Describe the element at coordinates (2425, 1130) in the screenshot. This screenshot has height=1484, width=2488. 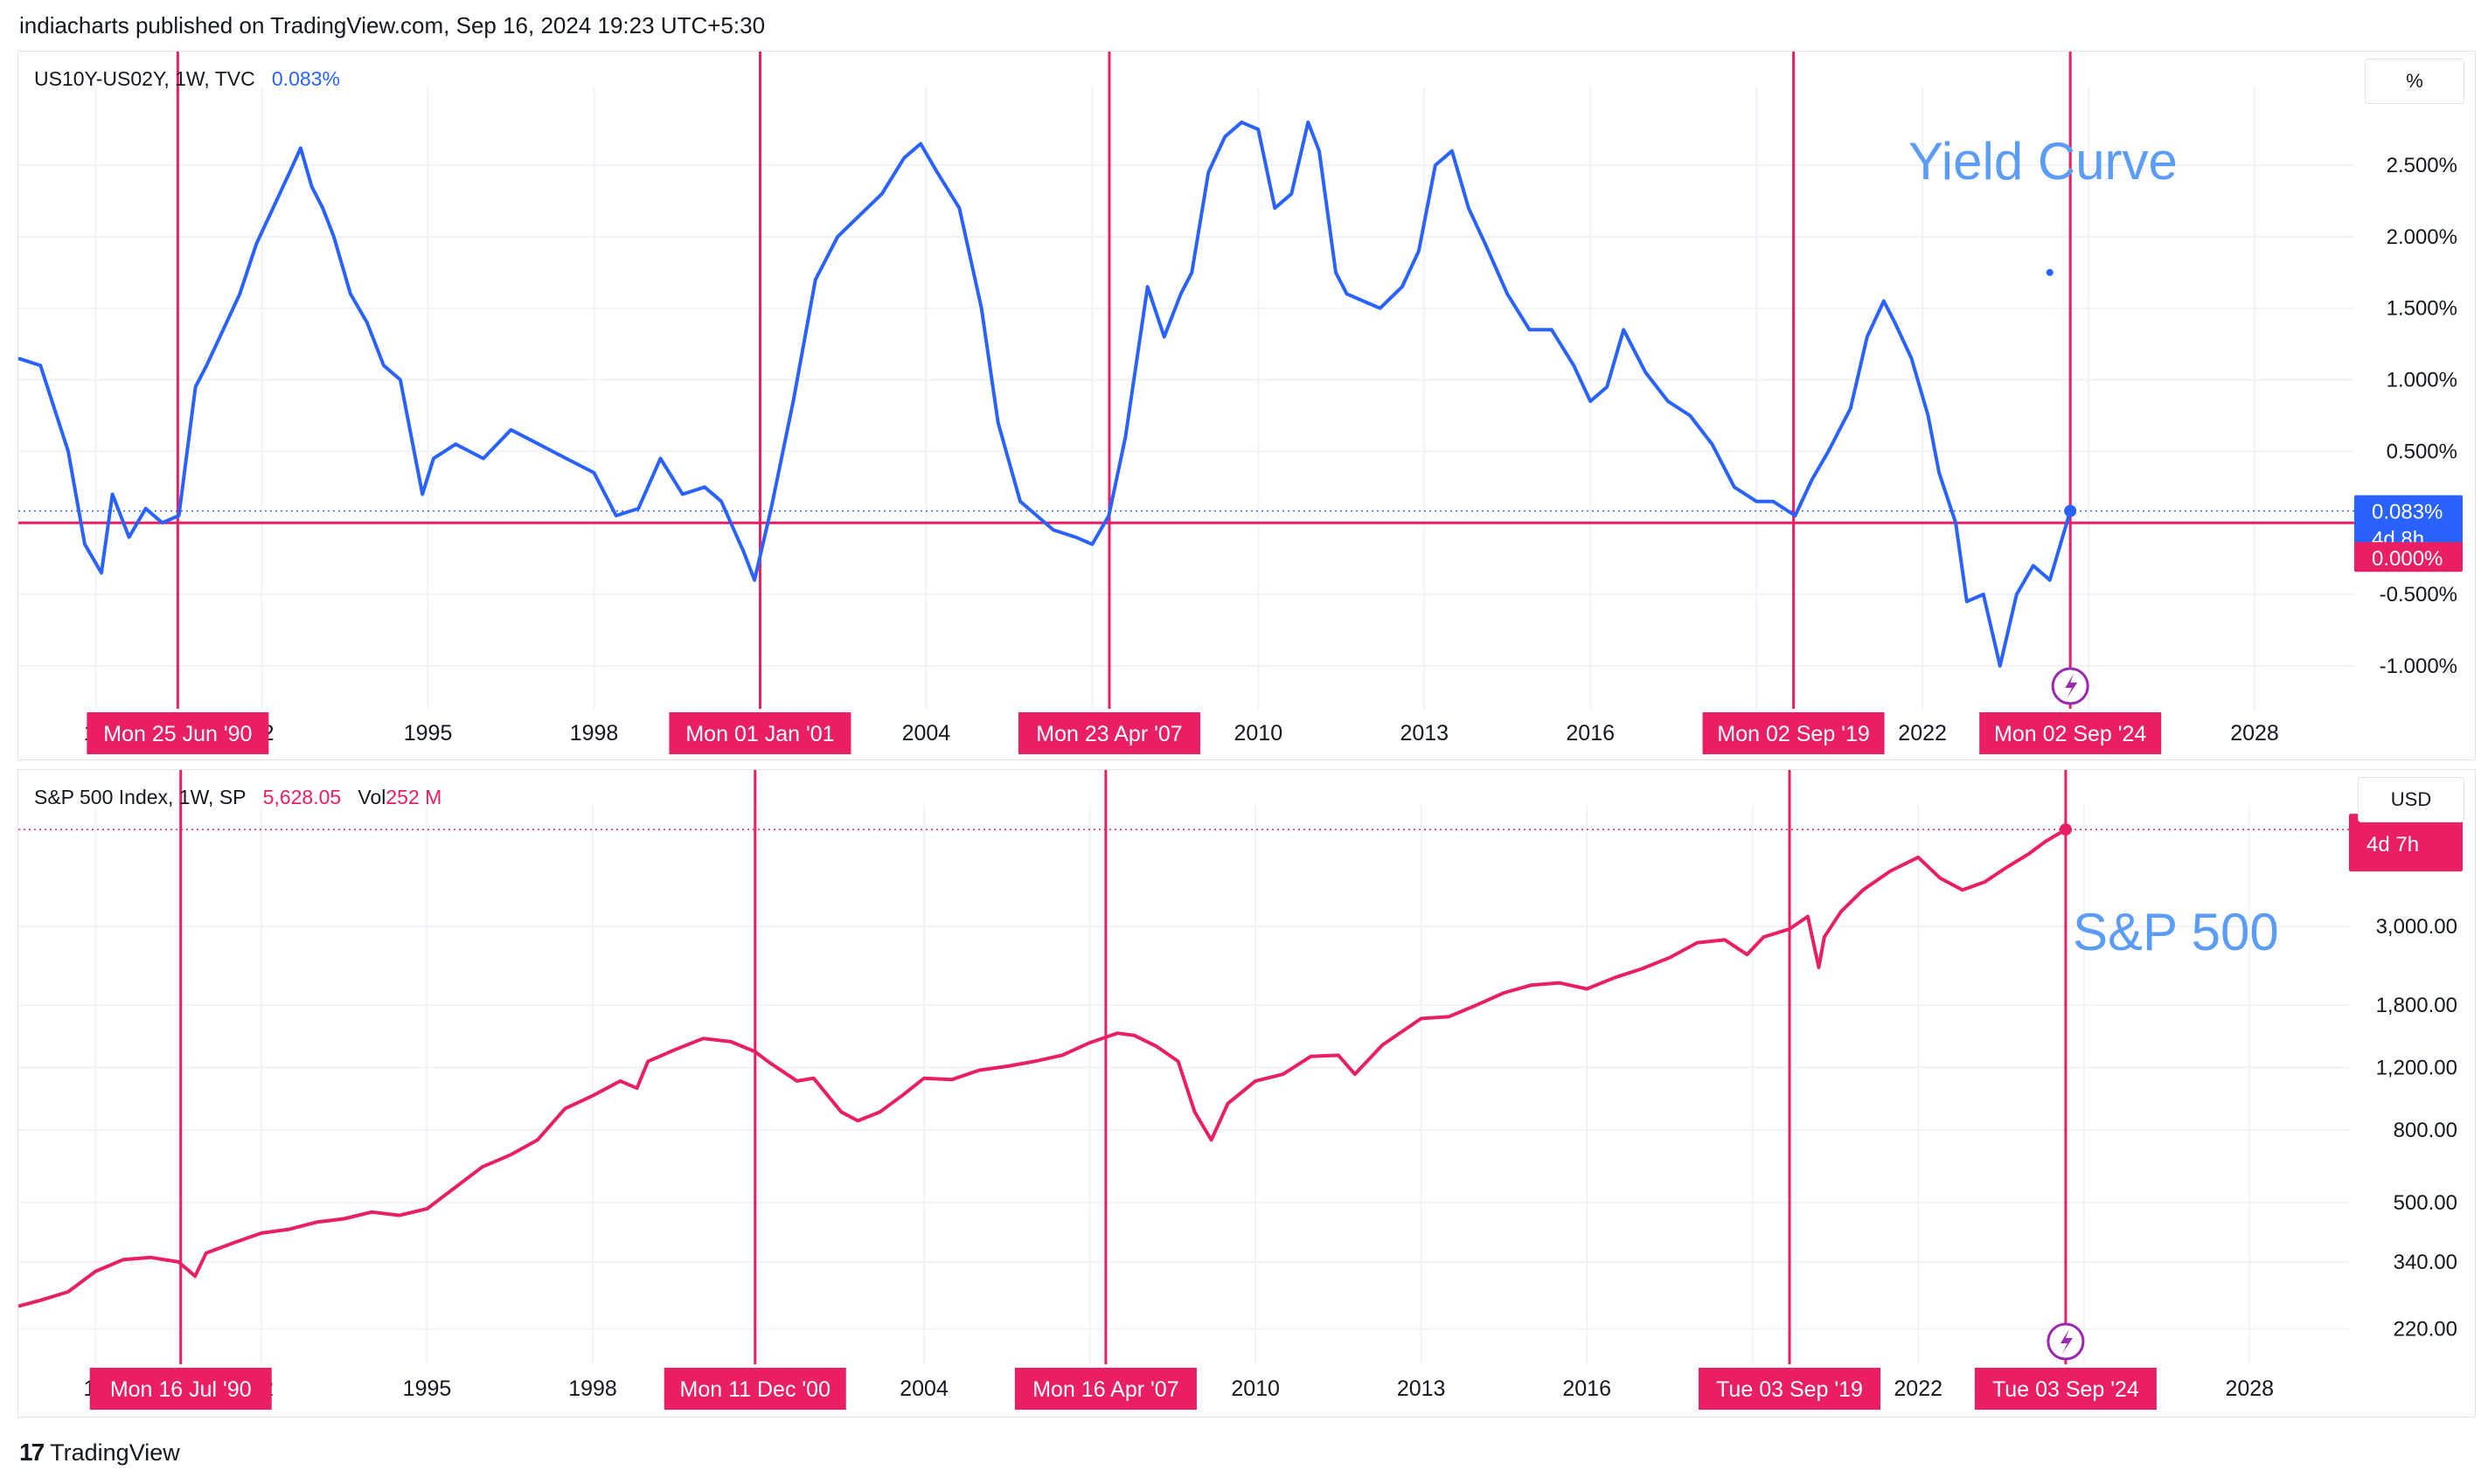
I see `chart1-y-tick-label-3: 800.00` at that location.